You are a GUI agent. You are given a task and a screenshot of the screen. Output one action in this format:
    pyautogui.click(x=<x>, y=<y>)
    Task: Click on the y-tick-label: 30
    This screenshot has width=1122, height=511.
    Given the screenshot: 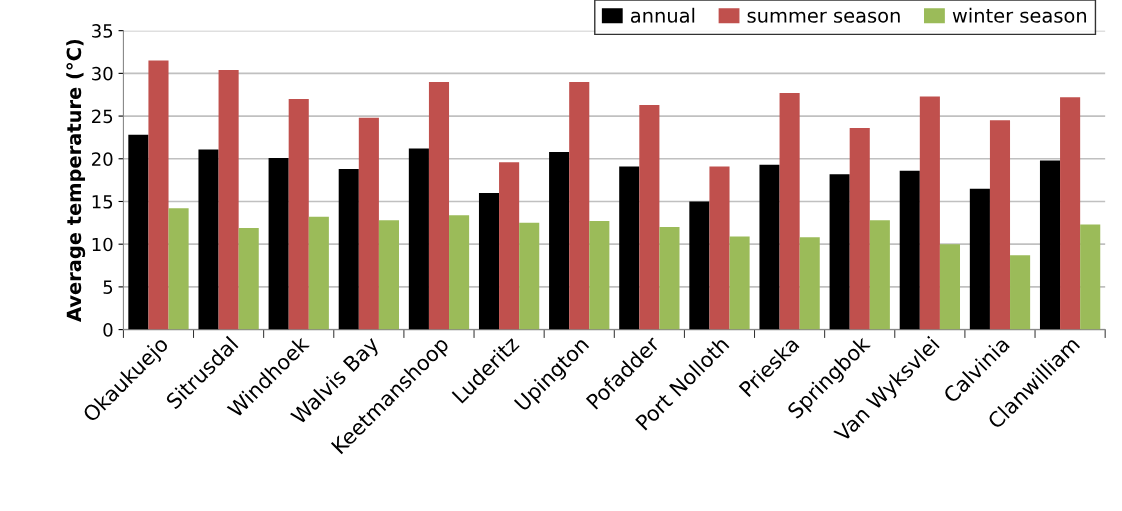 What is the action you would take?
    pyautogui.click(x=102, y=73)
    